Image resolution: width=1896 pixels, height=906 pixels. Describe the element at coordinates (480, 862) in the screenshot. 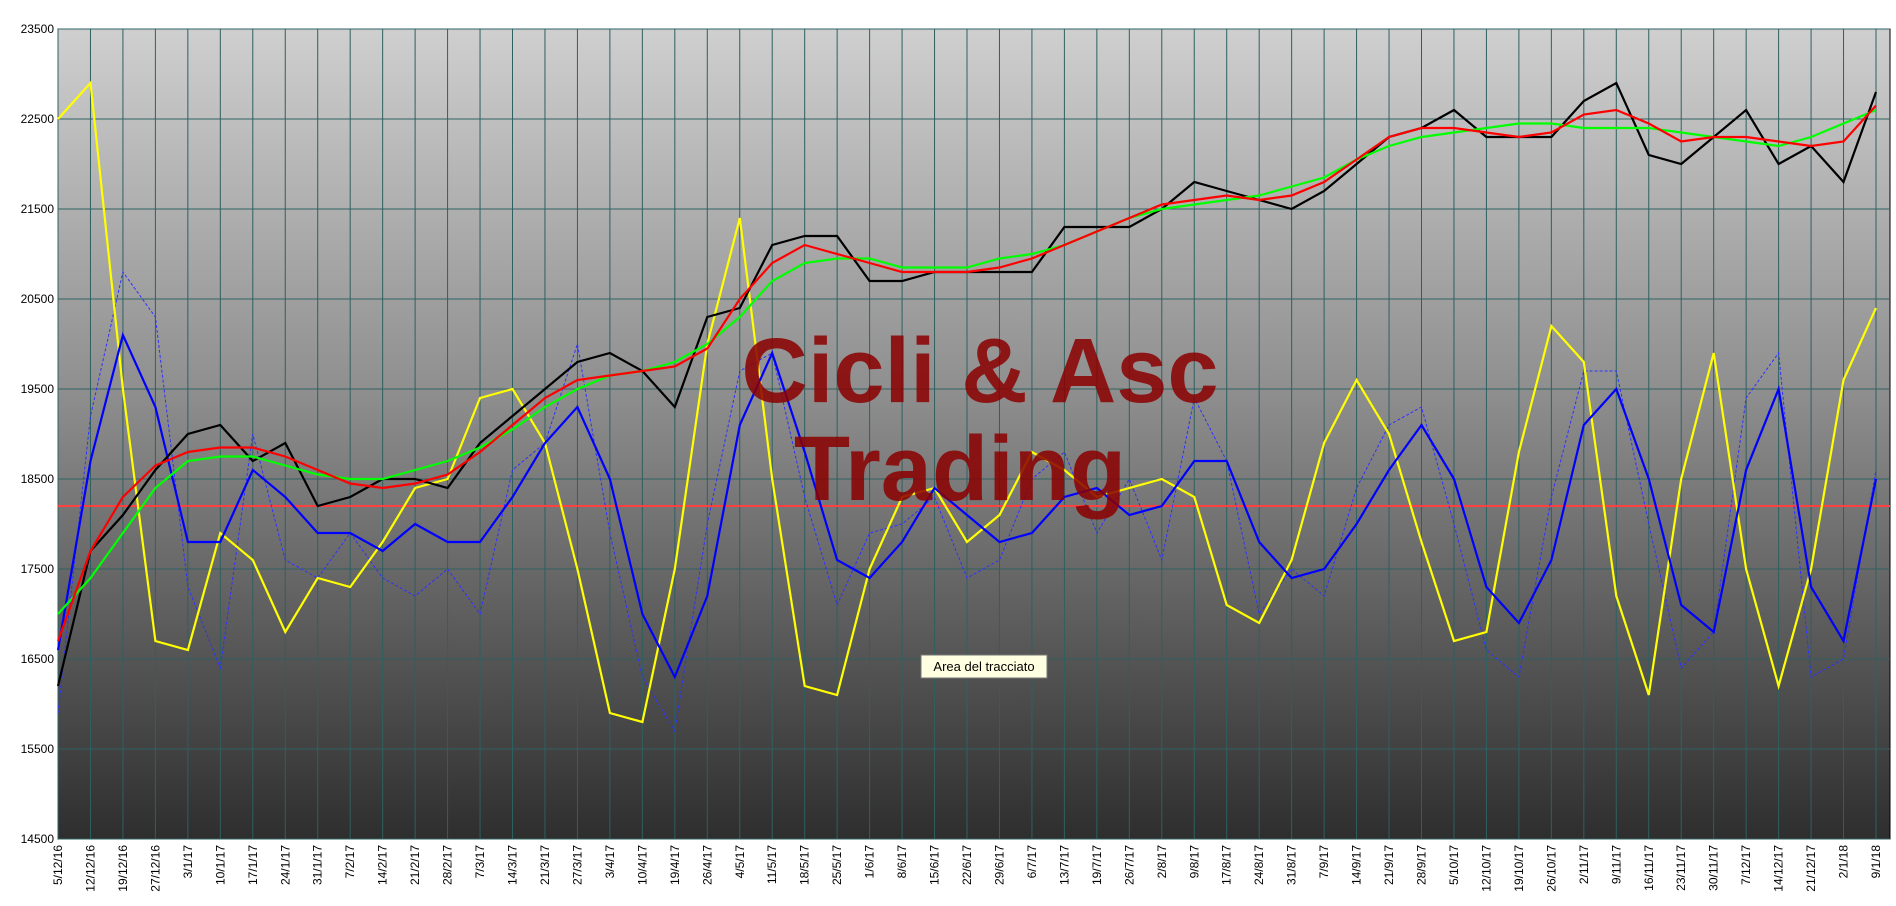

I see `x-tick-label: 7/3/17` at that location.